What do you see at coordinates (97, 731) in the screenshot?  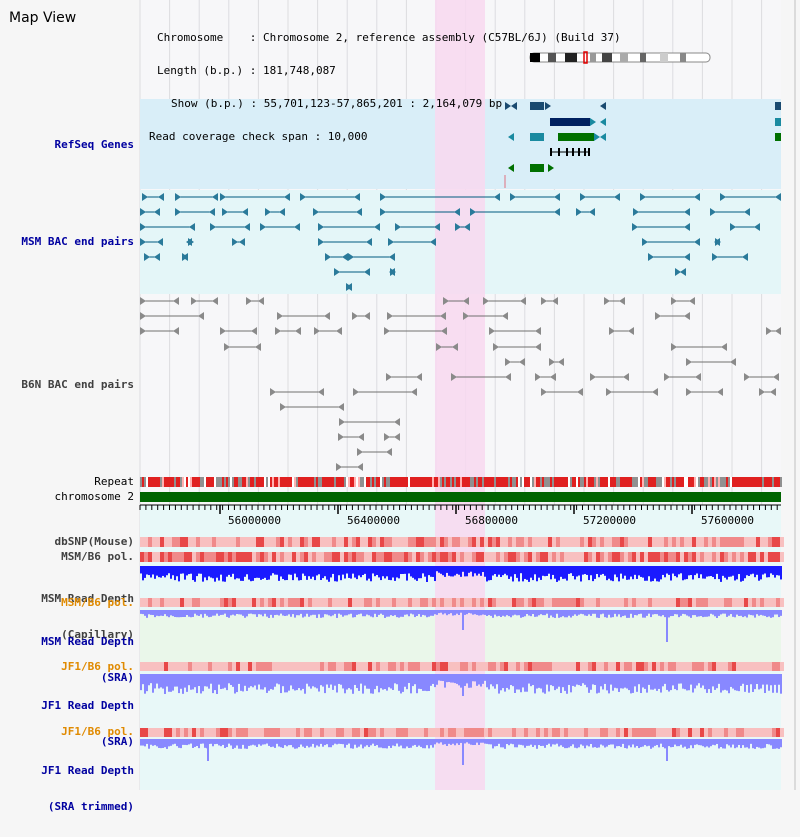 I see `jf1-b6-pol-trimmed-label: JF1/B6 pol.` at bounding box center [97, 731].